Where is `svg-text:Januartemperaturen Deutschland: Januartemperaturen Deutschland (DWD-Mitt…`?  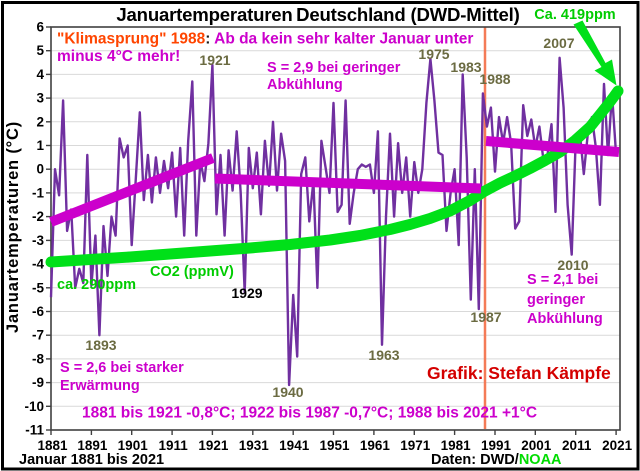
svg-text:Januartemperaturen Deutschland: Januartemperaturen Deutschland (DWD-Mitt… is located at coordinates (317, 14).